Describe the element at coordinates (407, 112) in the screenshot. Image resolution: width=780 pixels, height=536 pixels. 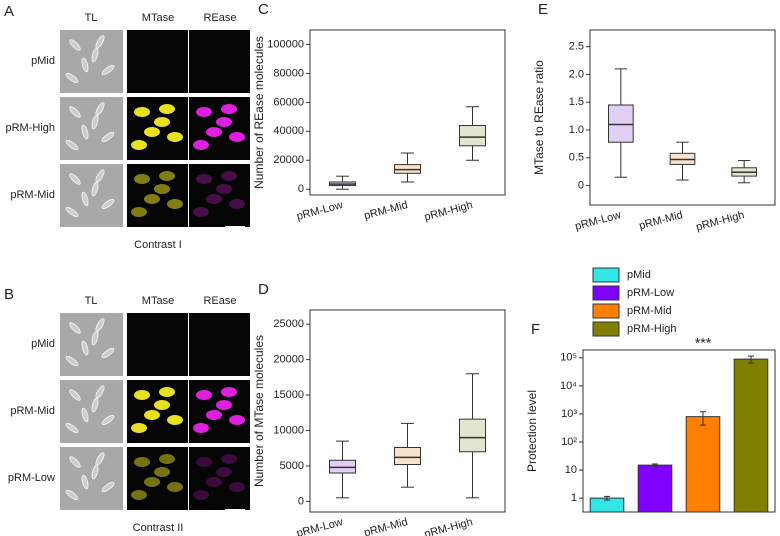
I see `plot-frame` at that location.